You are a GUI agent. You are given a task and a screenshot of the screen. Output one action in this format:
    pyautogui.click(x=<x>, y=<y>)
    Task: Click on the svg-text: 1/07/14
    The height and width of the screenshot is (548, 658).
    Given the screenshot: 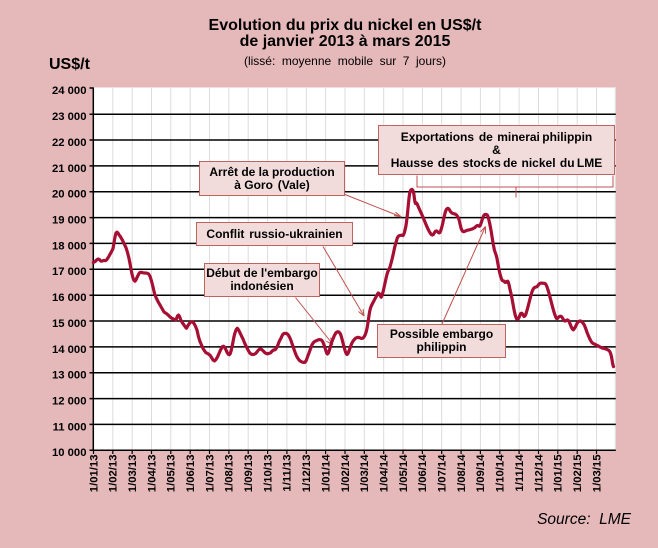 What is the action you would take?
    pyautogui.click(x=443, y=473)
    